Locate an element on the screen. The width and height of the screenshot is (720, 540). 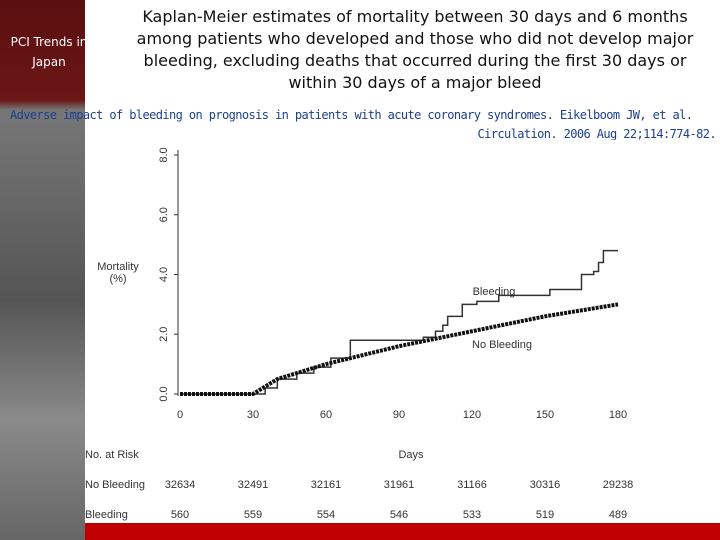
x-axis-label: Days is located at coordinates (411, 455).